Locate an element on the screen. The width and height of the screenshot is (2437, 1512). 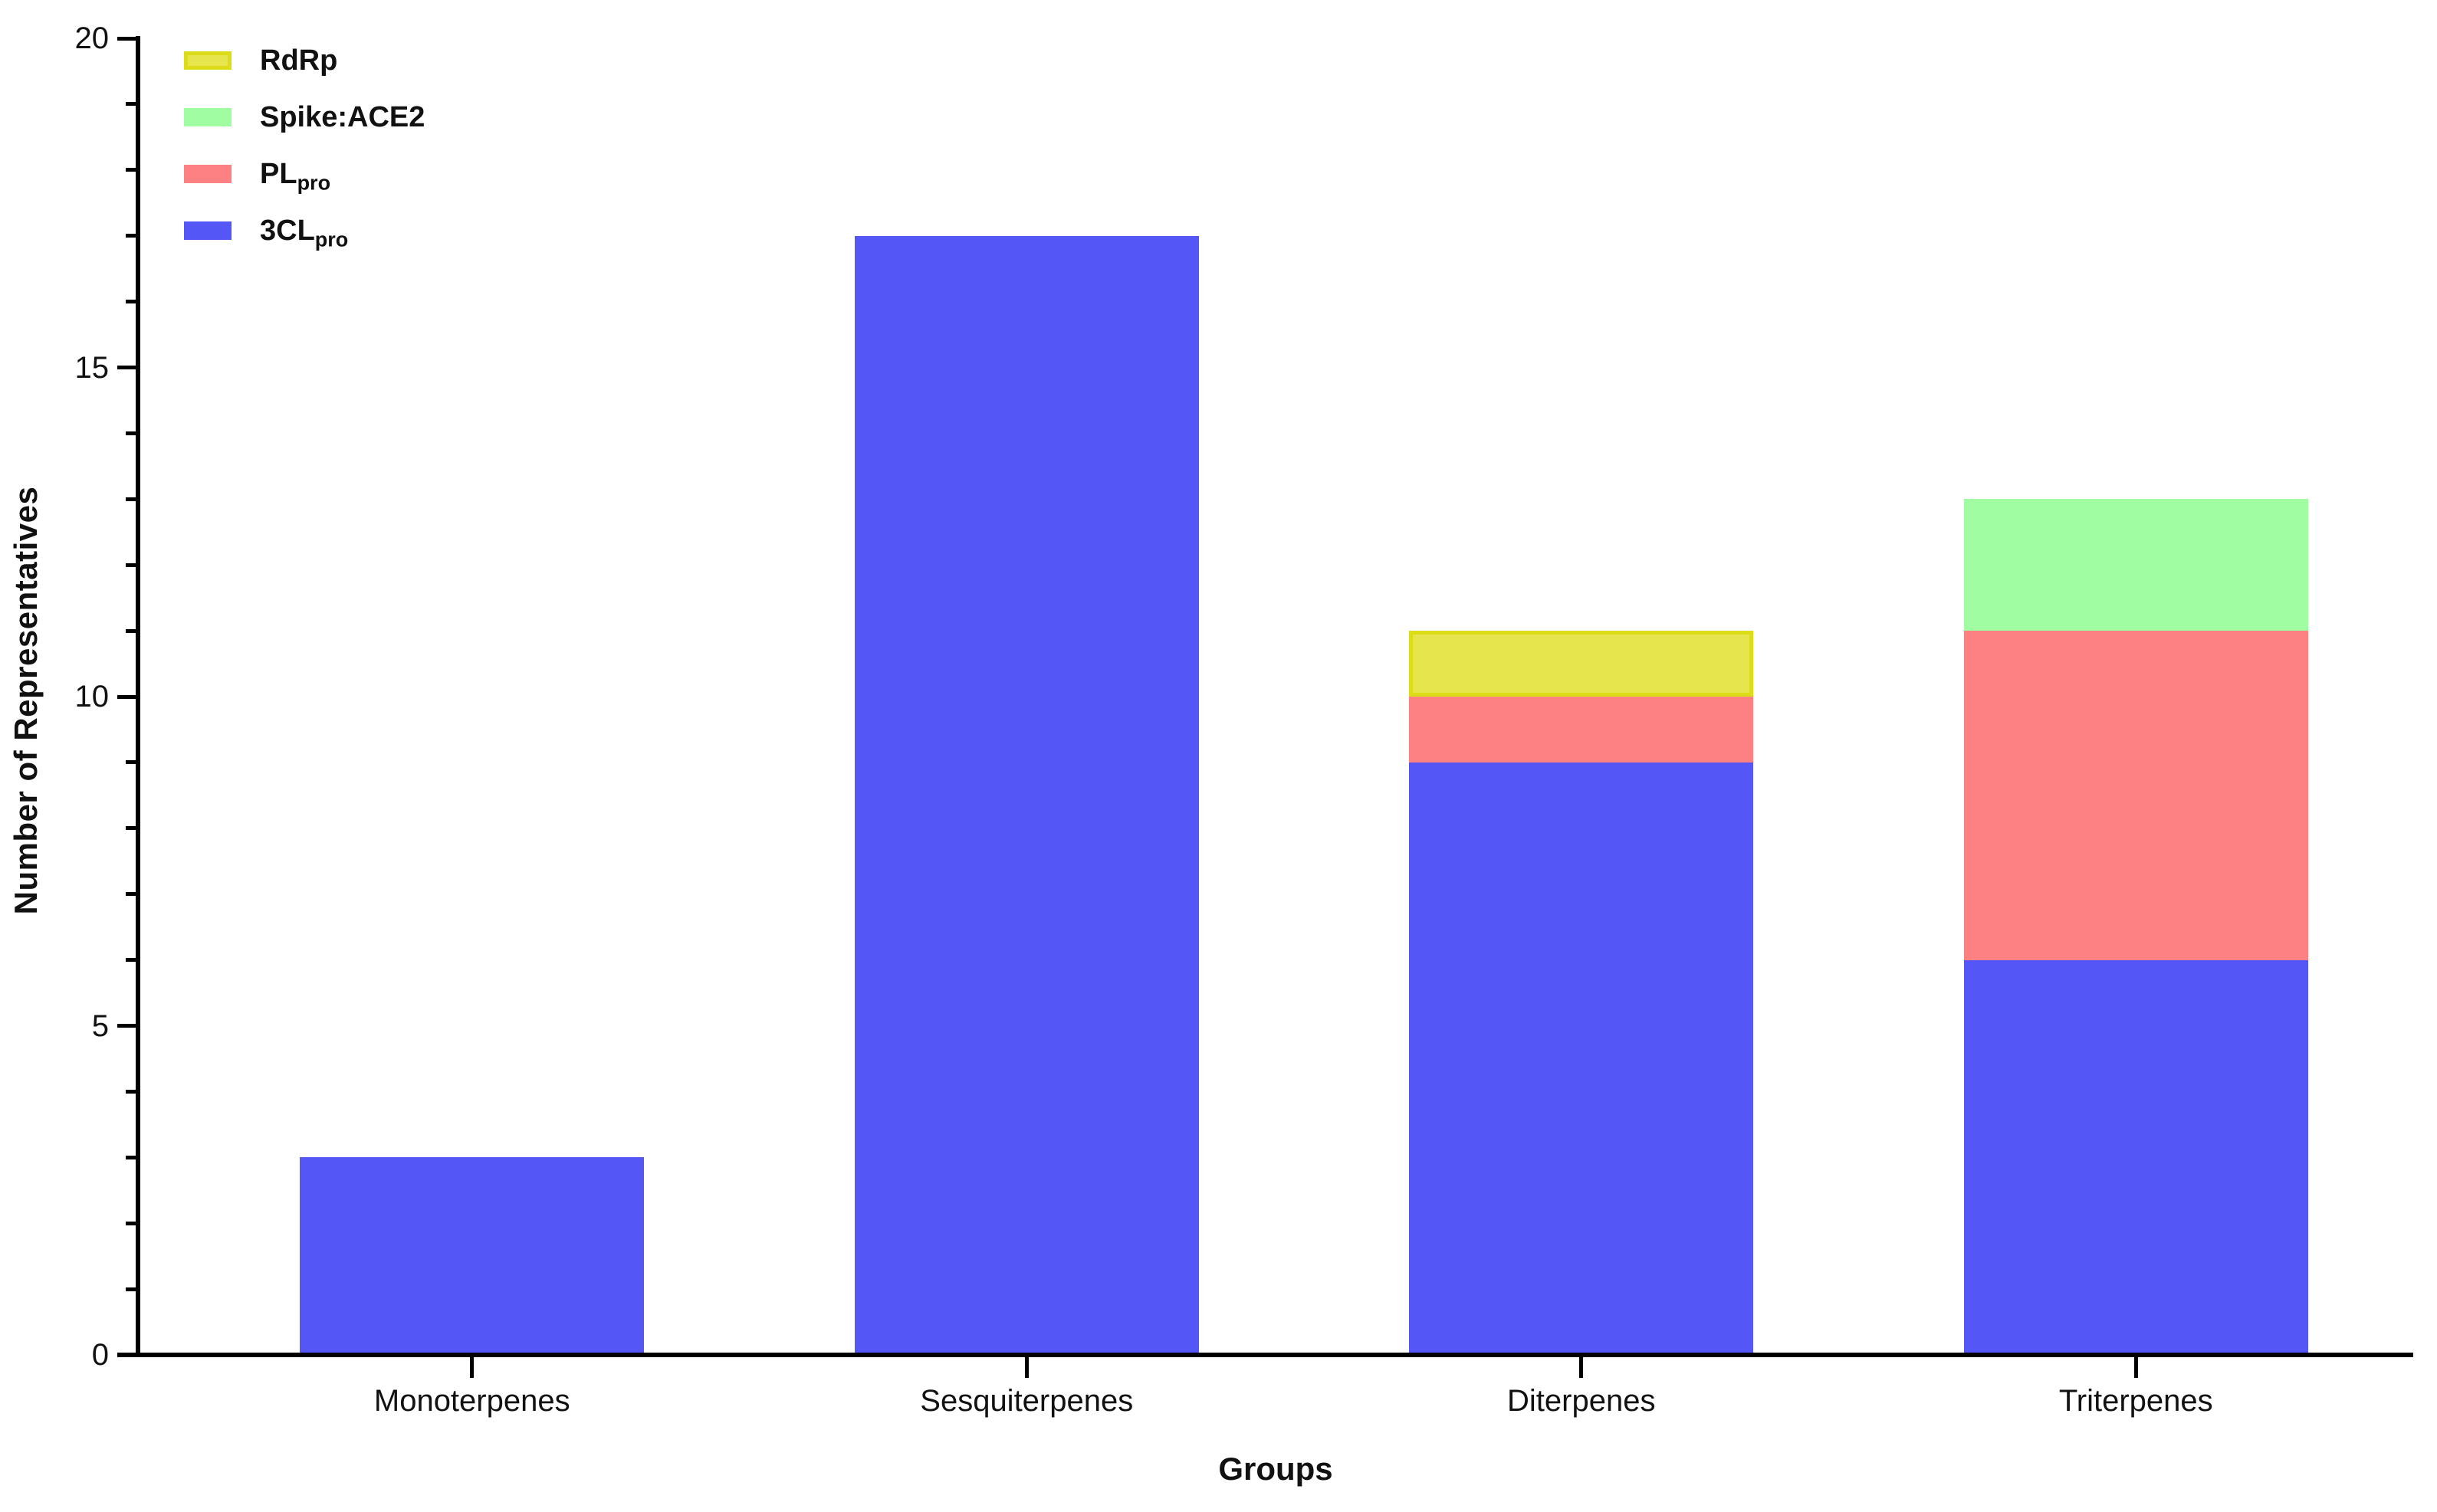
stacked-bar-sesquiterpenes is located at coordinates (1026, 795).